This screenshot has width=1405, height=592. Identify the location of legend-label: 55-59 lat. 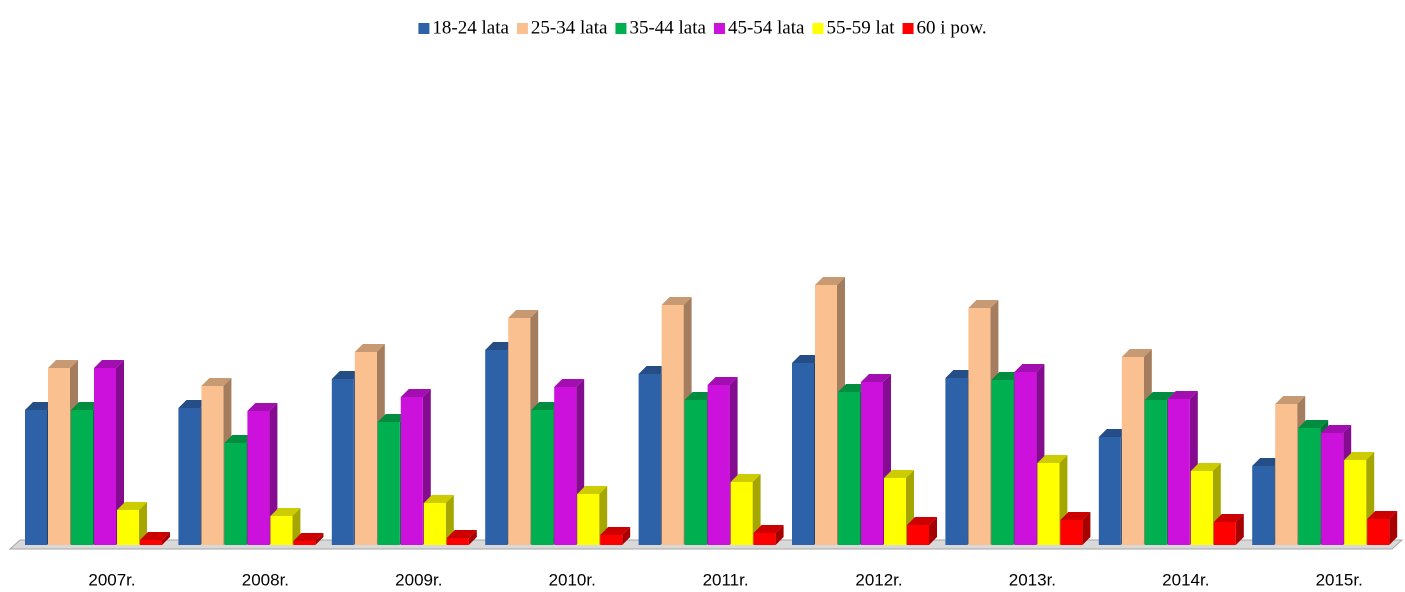
(860, 27).